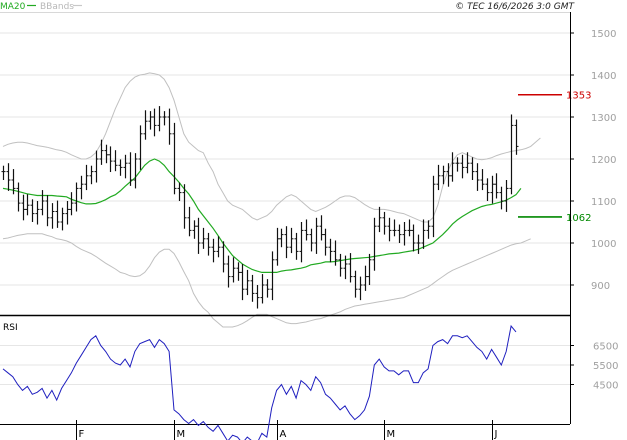 This screenshot has width=627, height=440. Describe the element at coordinates (57, 7) in the screenshot. I see `legend-bbands: BBands` at that location.